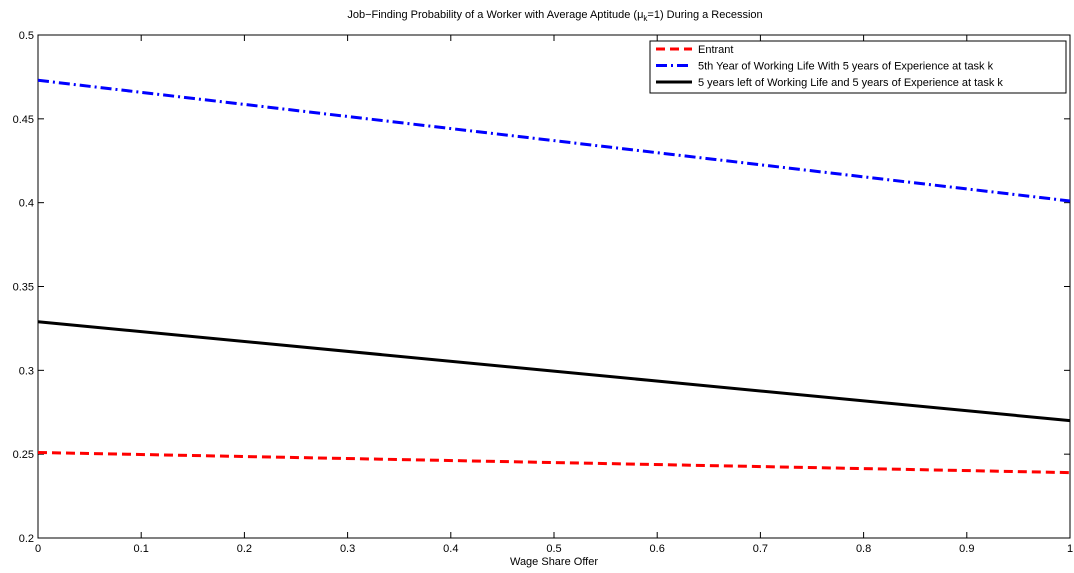 The image size is (1074, 573). What do you see at coordinates (23, 120) in the screenshot?
I see `y-tick-label: 0.45` at bounding box center [23, 120].